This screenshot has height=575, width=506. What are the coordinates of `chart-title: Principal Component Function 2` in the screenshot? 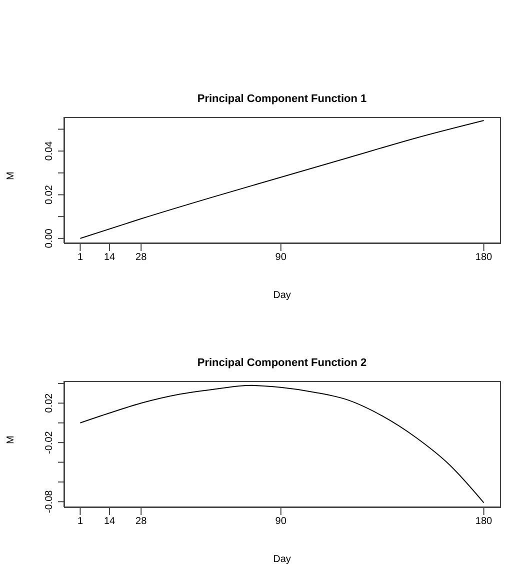 It's located at (282, 363).